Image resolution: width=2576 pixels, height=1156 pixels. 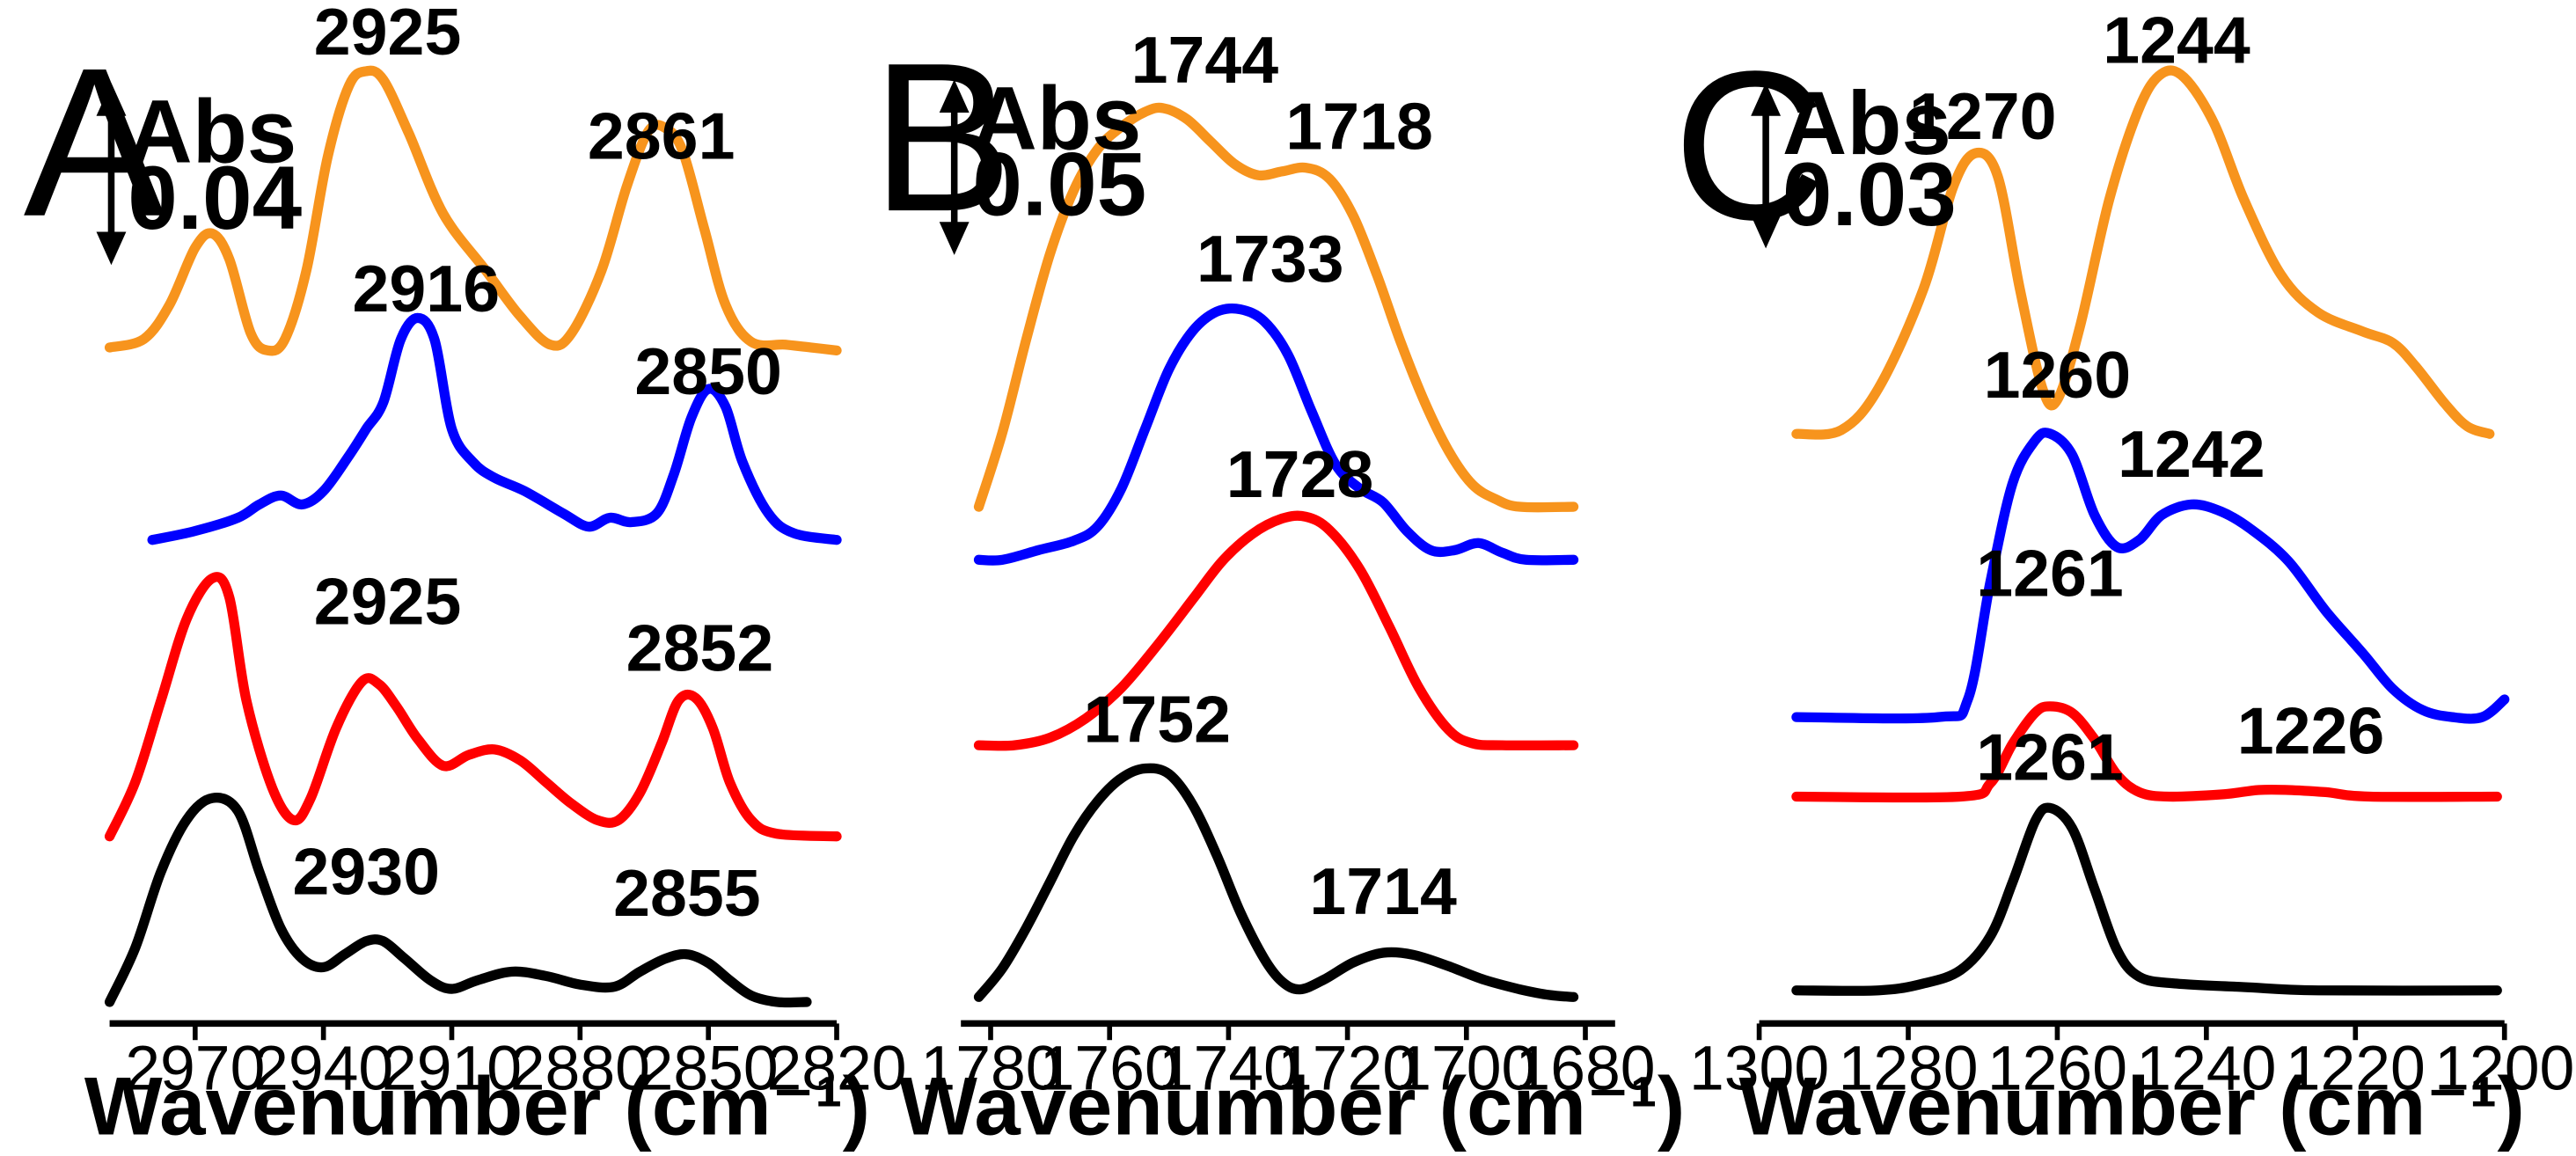 What do you see at coordinates (1359, 126) in the screenshot?
I see `panel-b-peak-label-orange-1718: 1718` at bounding box center [1359, 126].